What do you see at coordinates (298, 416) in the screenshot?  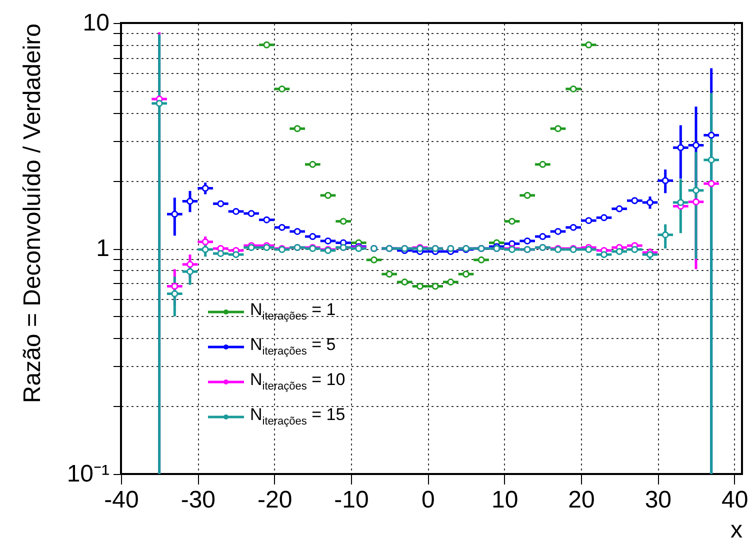 I see `legend-label: N$_{iterações}$ = 15` at bounding box center [298, 416].